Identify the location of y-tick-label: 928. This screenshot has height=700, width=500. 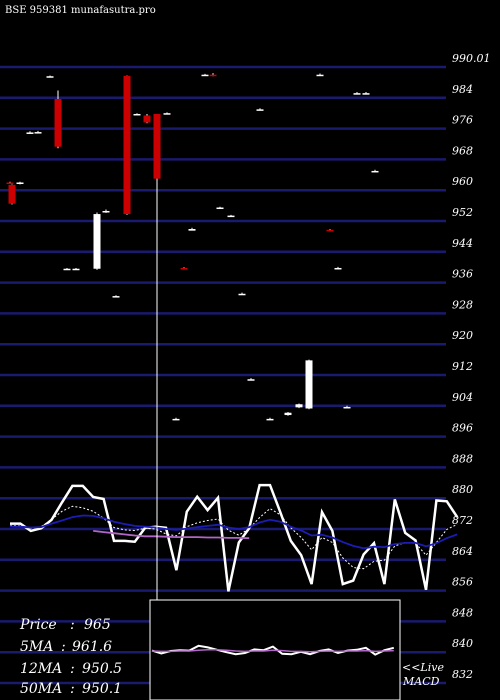
(462, 304).